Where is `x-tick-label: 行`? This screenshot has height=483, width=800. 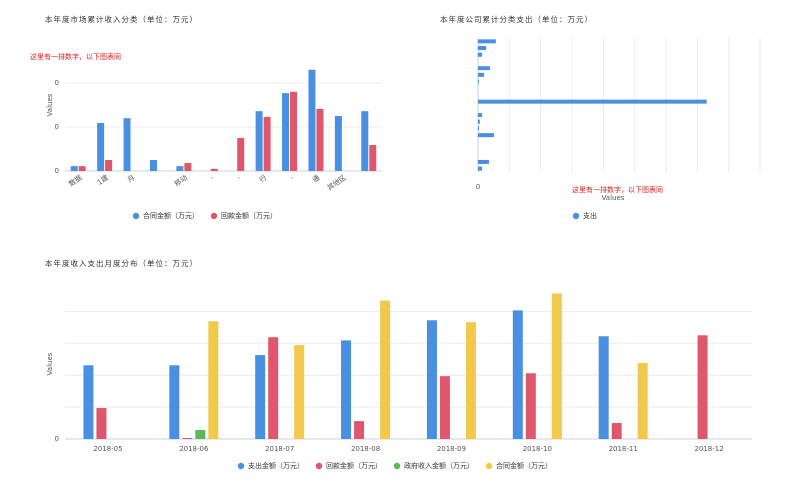
x-tick-label: 行 is located at coordinates (263, 178).